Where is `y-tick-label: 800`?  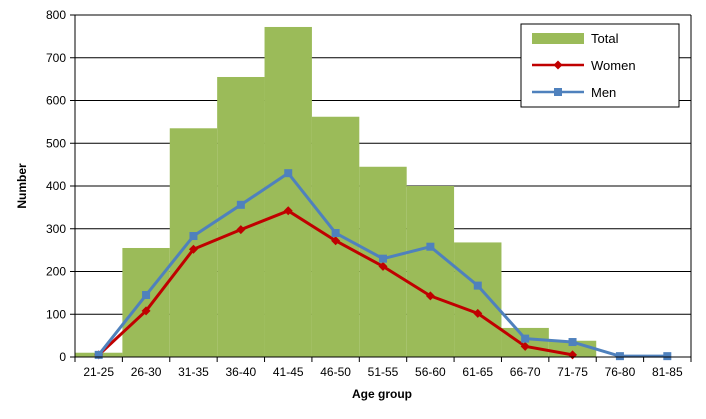 y-tick-label: 800 is located at coordinates (56, 15).